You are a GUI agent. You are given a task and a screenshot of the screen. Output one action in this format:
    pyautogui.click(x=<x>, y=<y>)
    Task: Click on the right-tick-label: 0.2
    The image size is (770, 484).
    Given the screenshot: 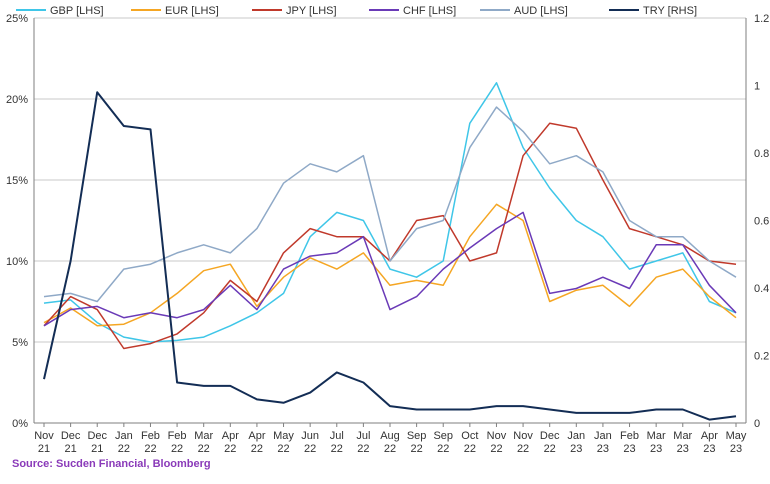 What is the action you would take?
    pyautogui.click(x=761, y=357)
    